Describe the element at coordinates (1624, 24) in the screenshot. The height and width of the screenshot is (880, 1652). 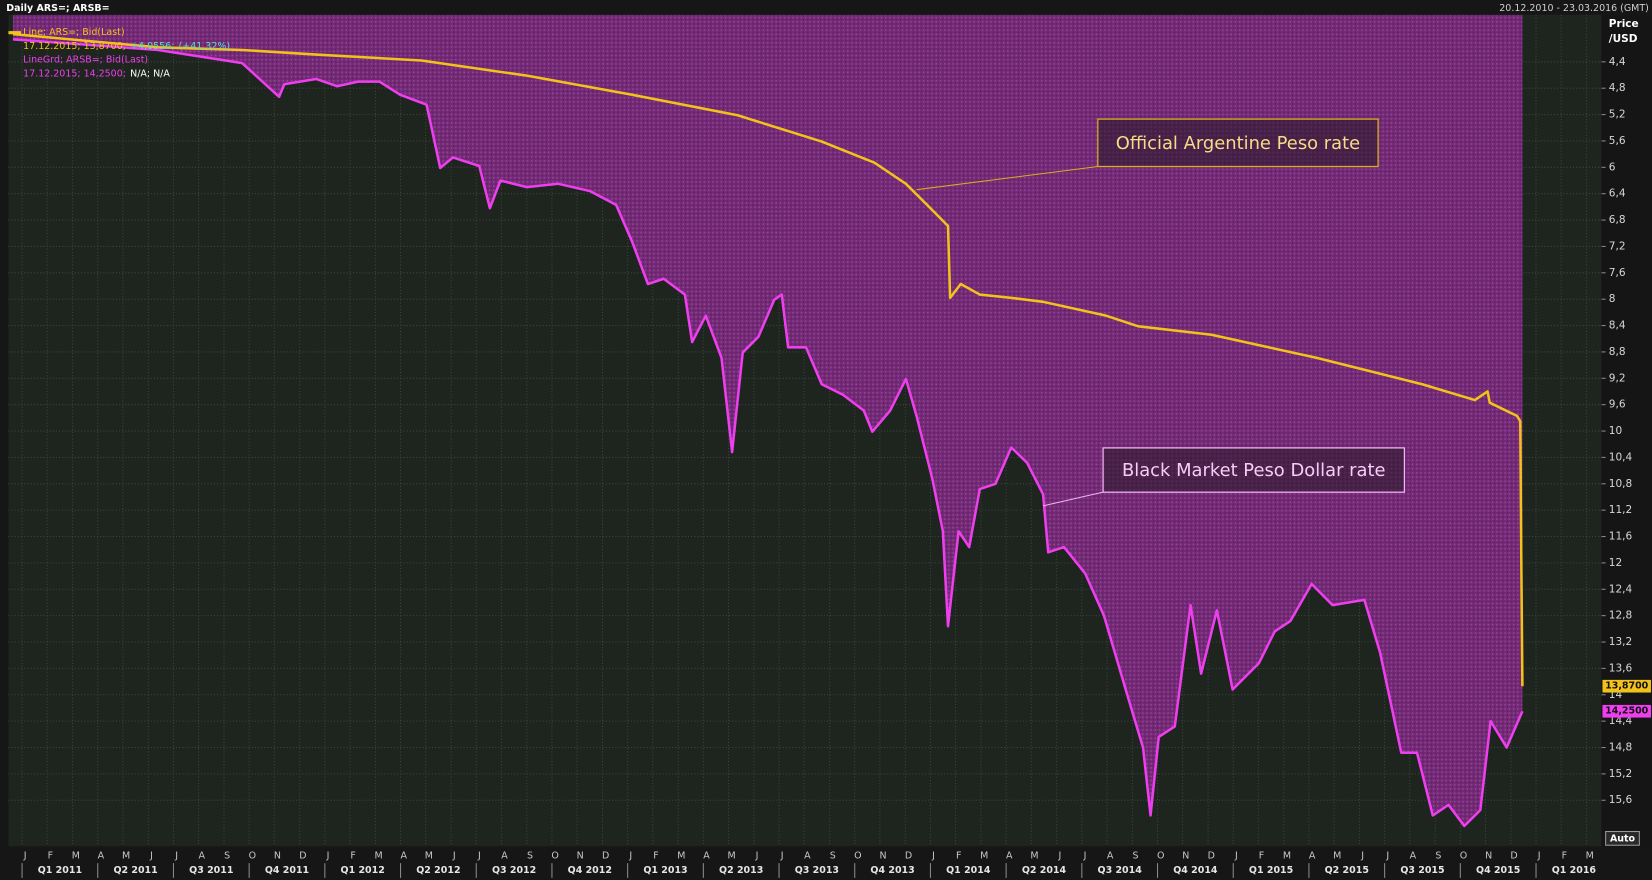
I see `y-axis-label: Price` at that location.